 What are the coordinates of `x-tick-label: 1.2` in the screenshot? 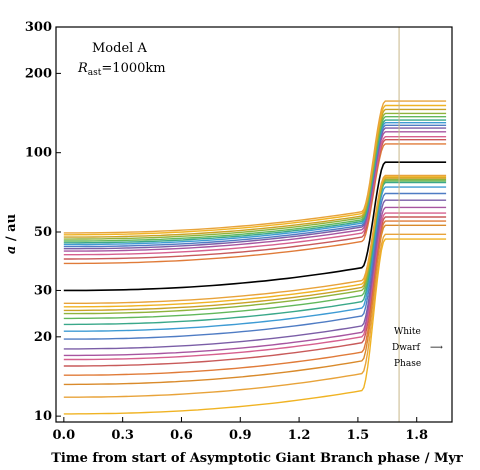 It's located at (299, 435).